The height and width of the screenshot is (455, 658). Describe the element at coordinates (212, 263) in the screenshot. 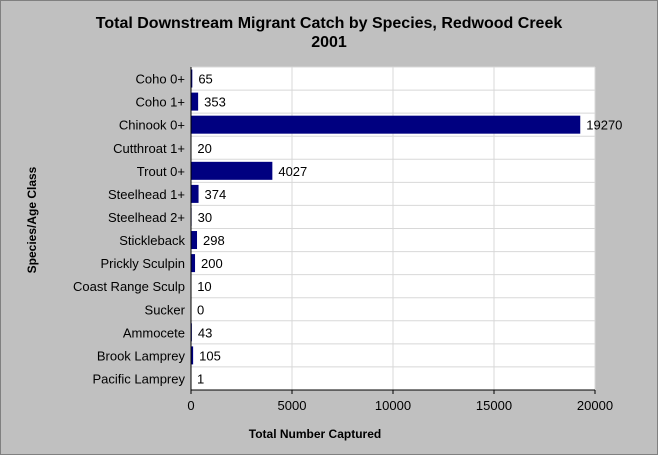

I see `value-label: 200` at that location.